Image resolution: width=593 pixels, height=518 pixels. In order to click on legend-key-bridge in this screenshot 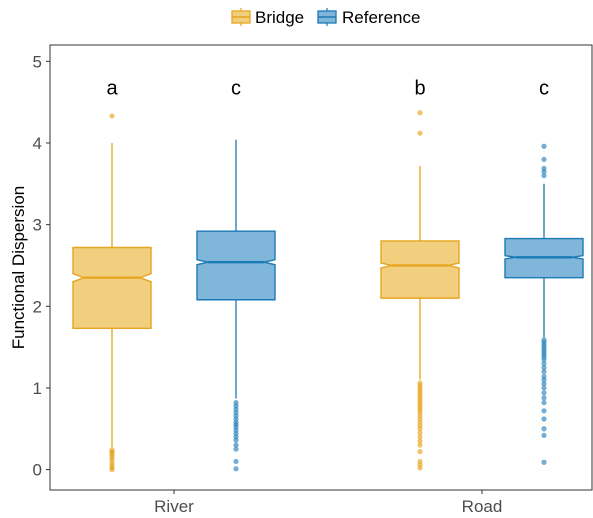, I will do `click(241, 17)`.